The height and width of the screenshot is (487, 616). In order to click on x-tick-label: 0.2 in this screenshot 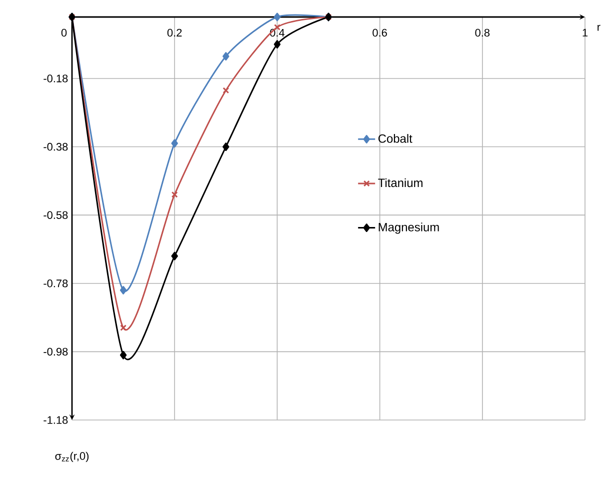, I will do `click(174, 32)`.